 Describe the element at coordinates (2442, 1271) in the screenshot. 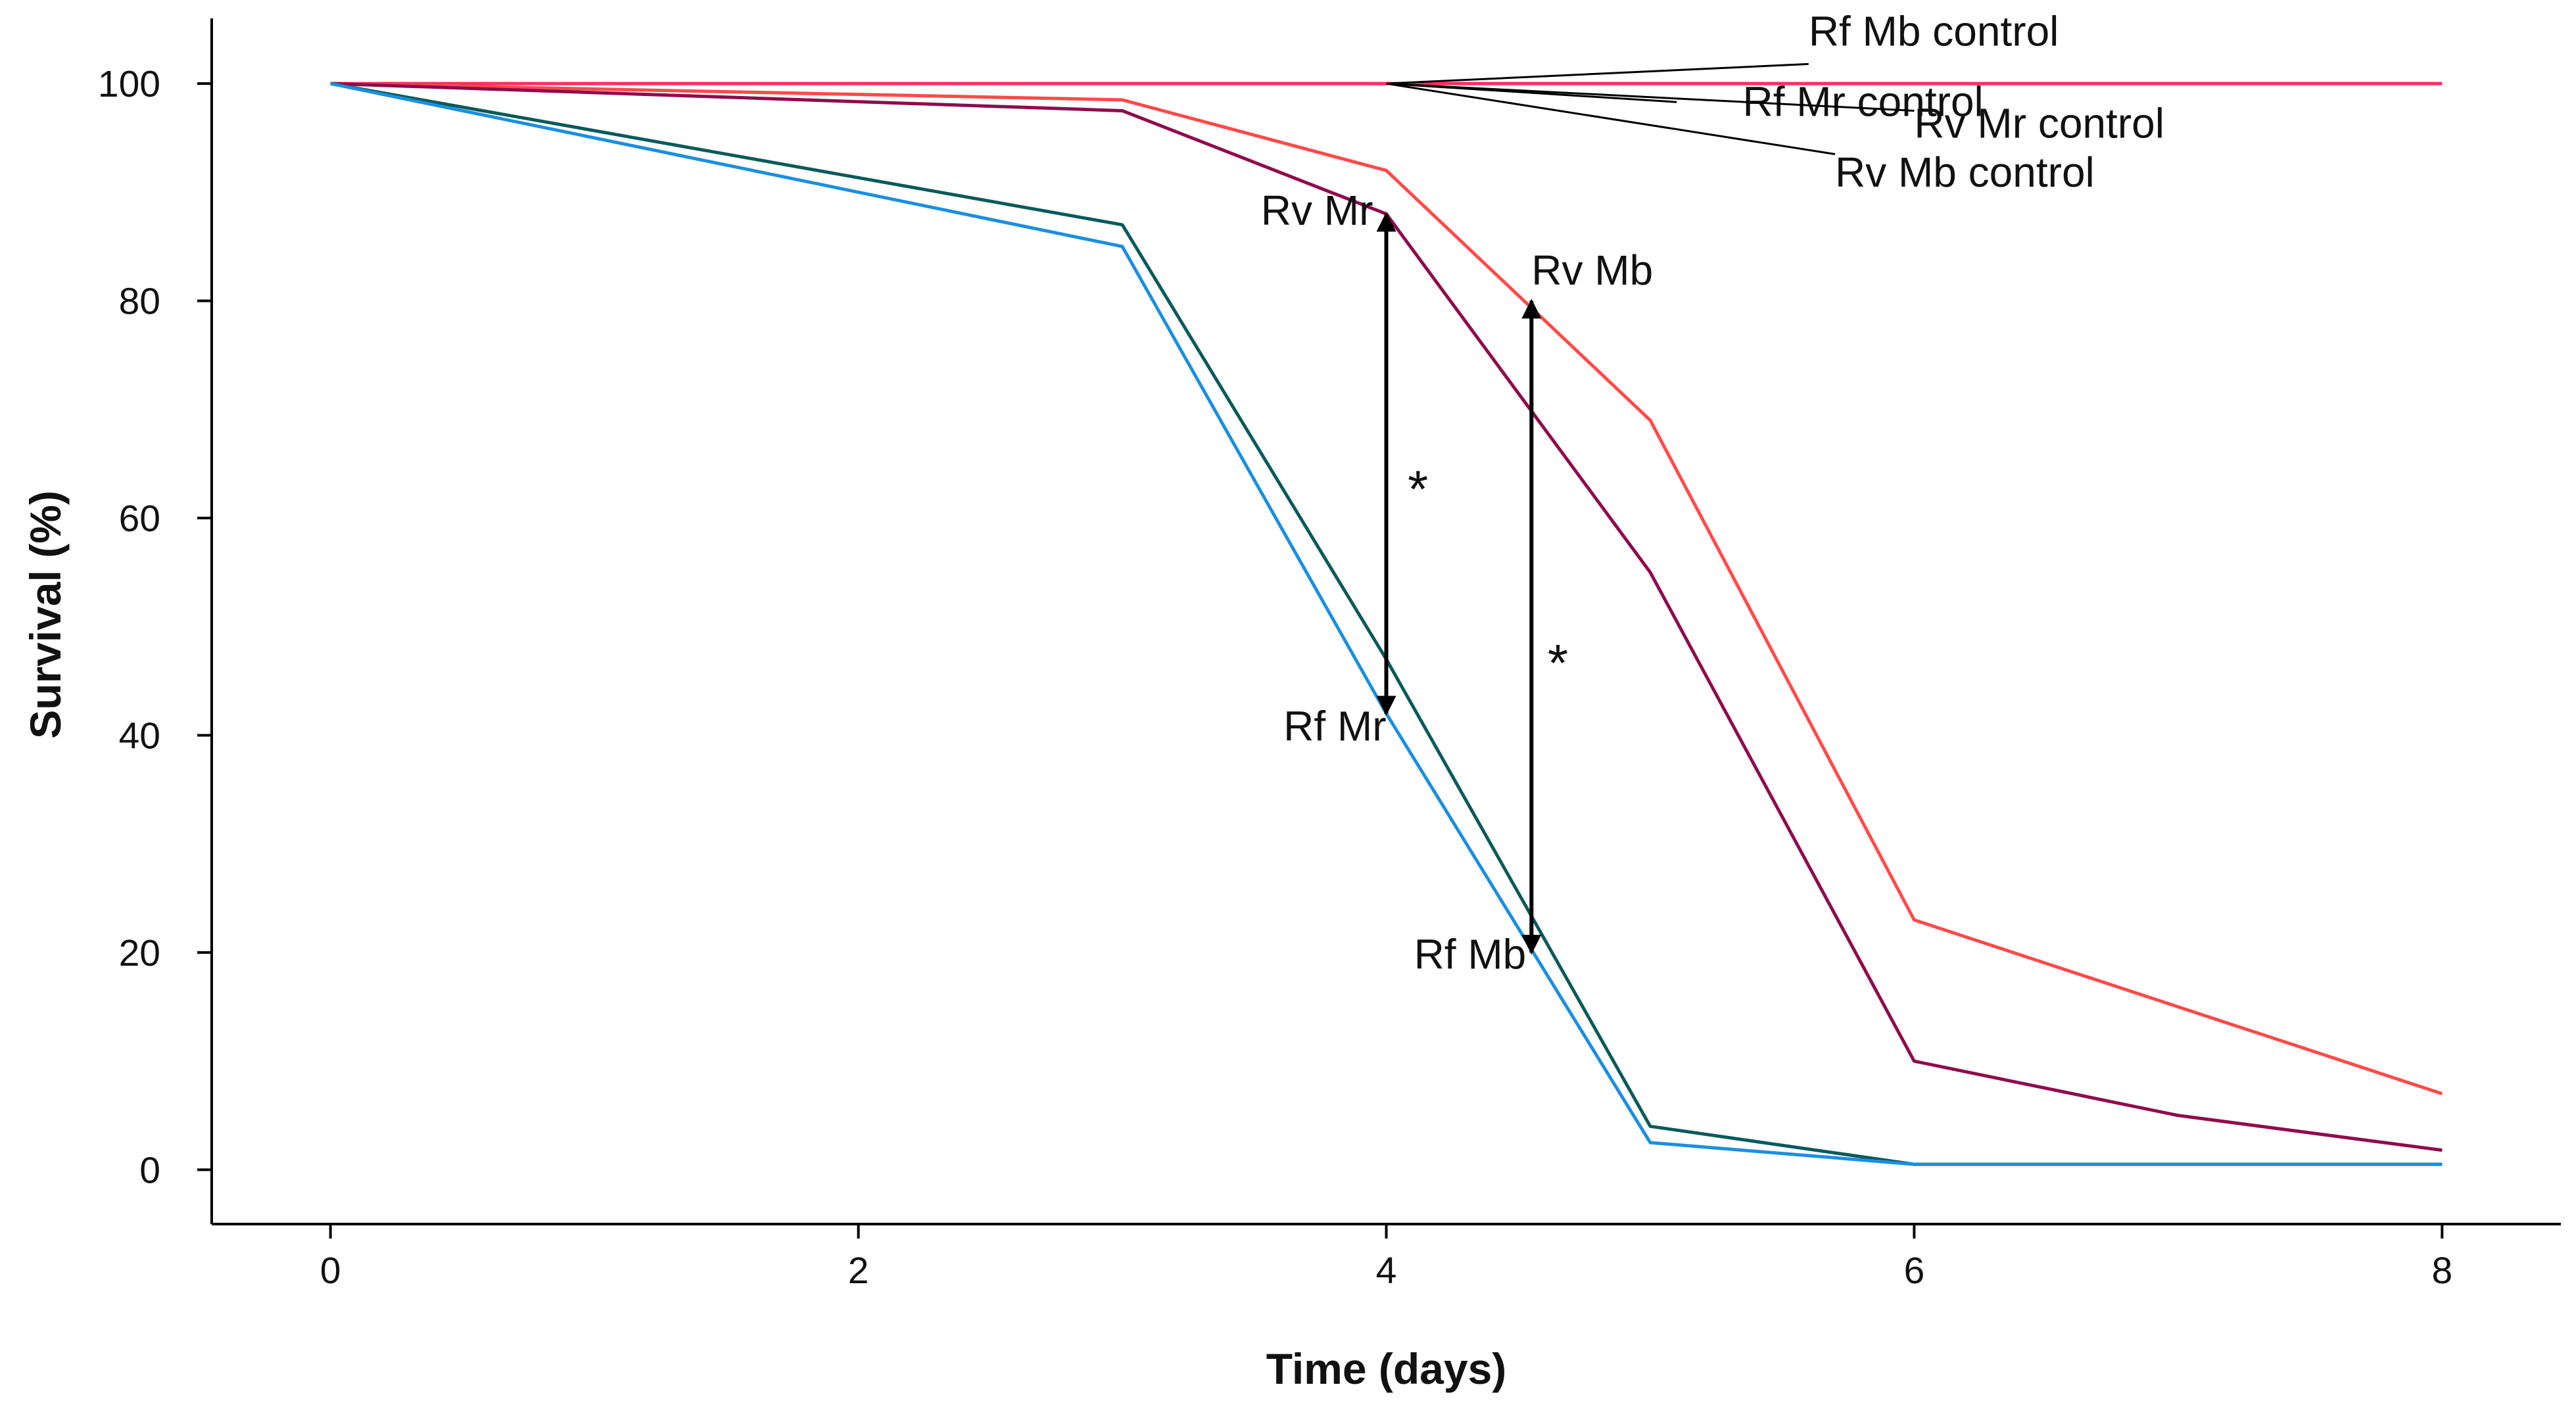

I see `x-tick-label: 8` at that location.